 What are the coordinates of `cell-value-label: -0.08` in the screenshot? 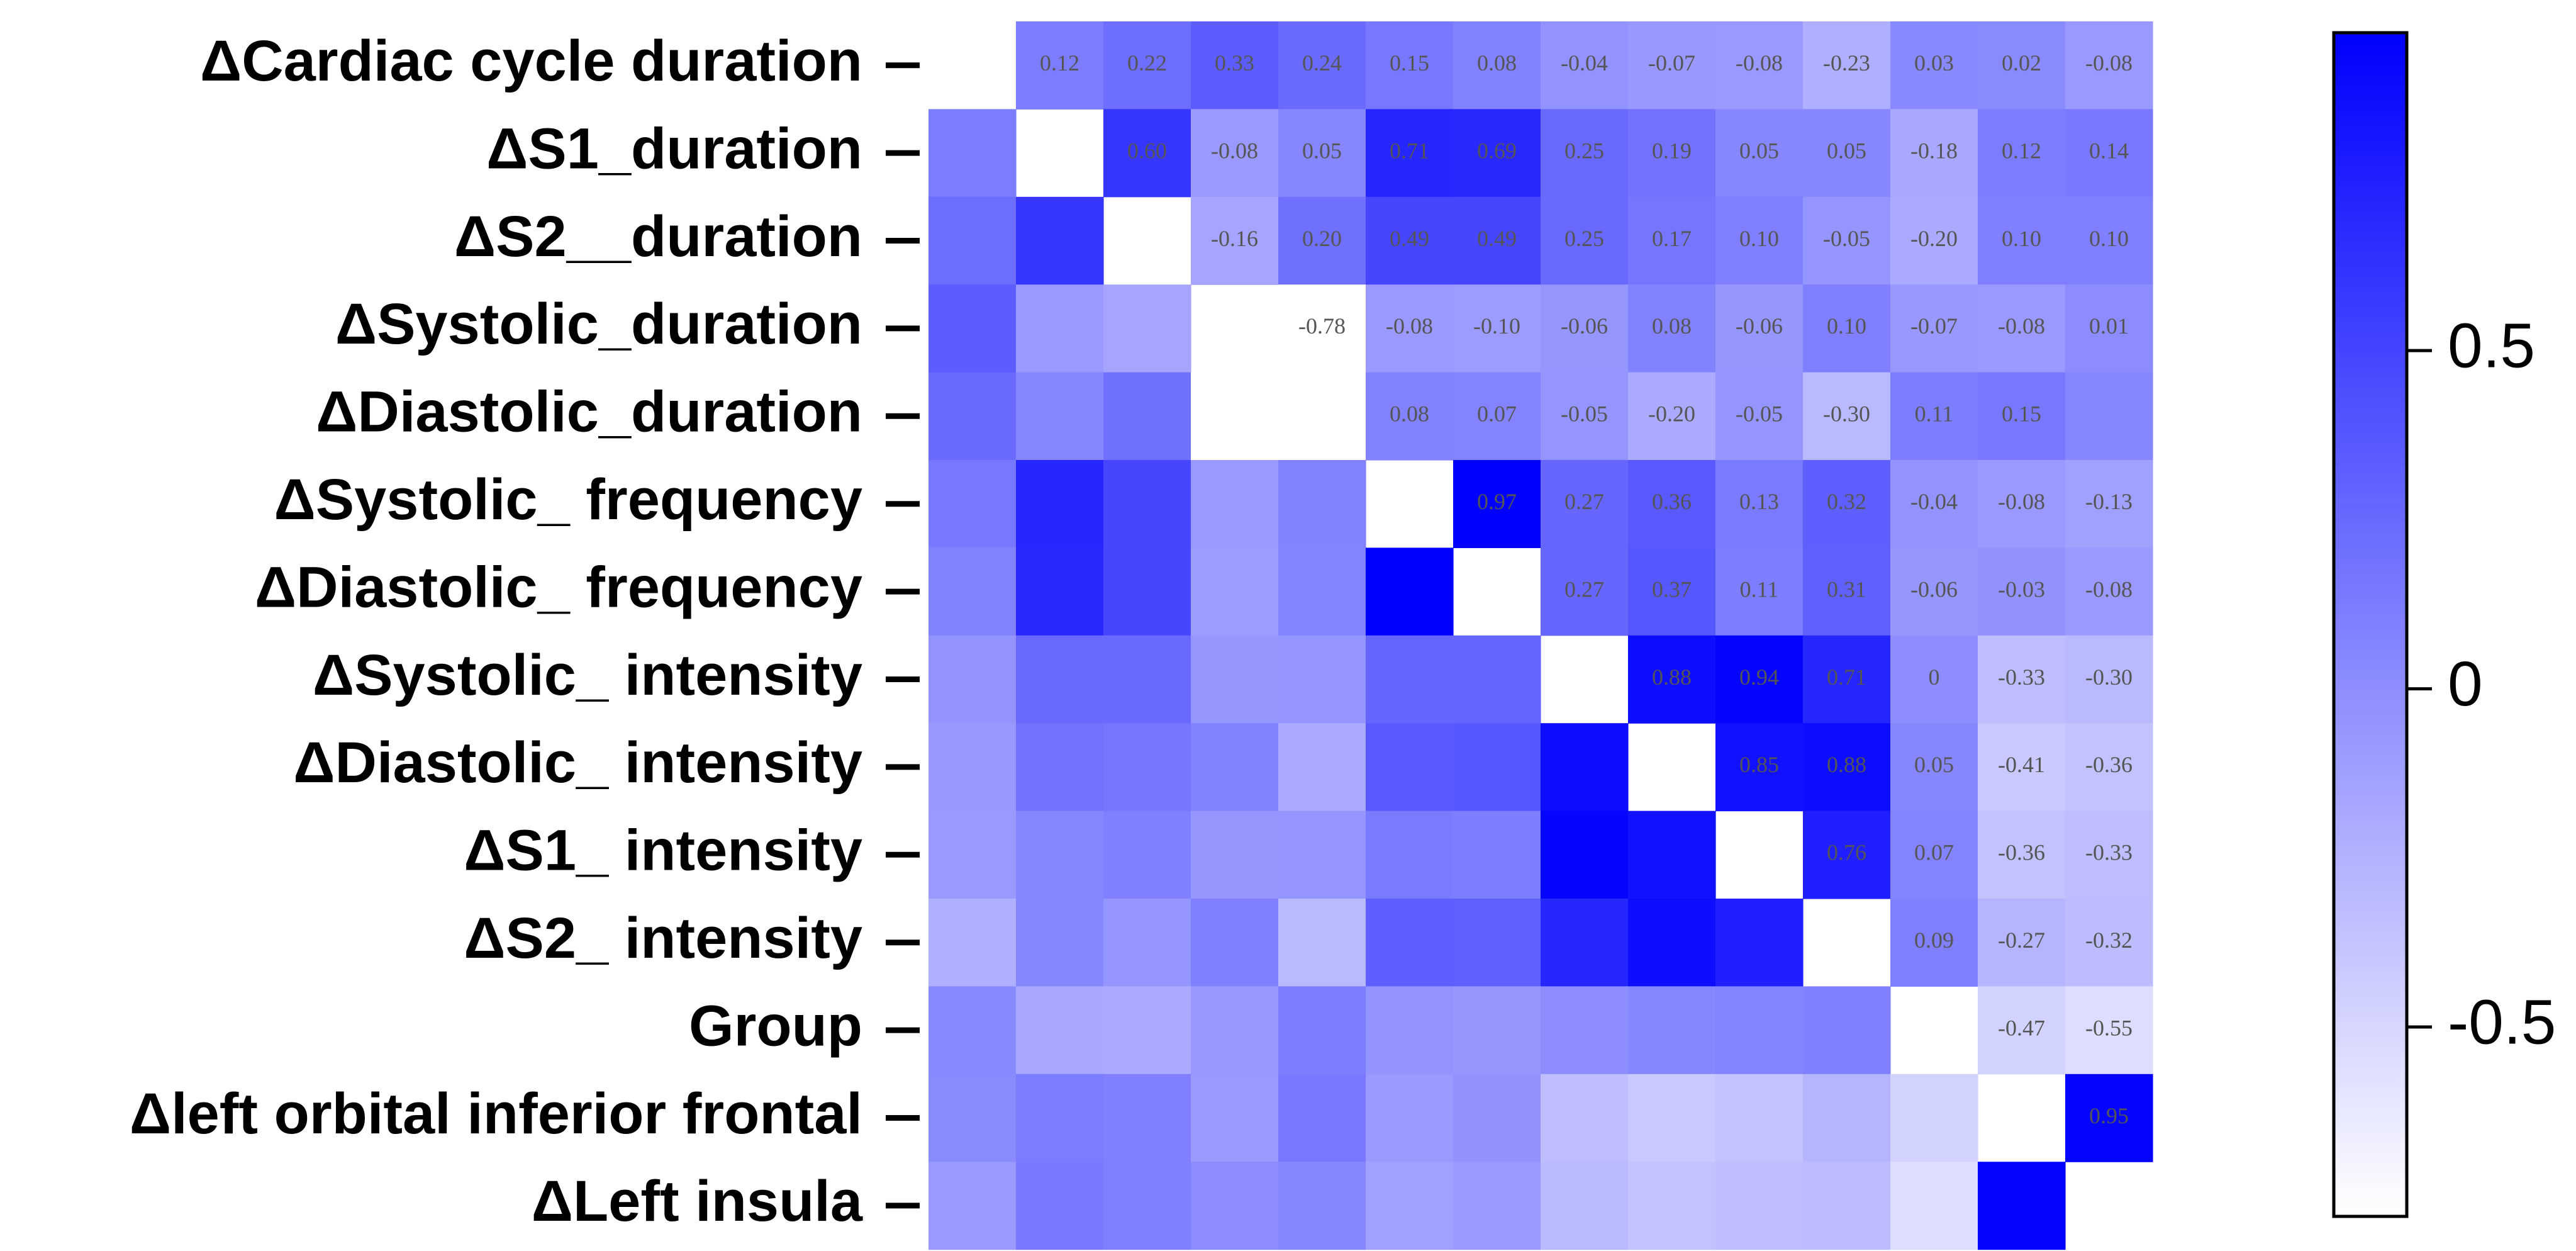 It's located at (1409, 326).